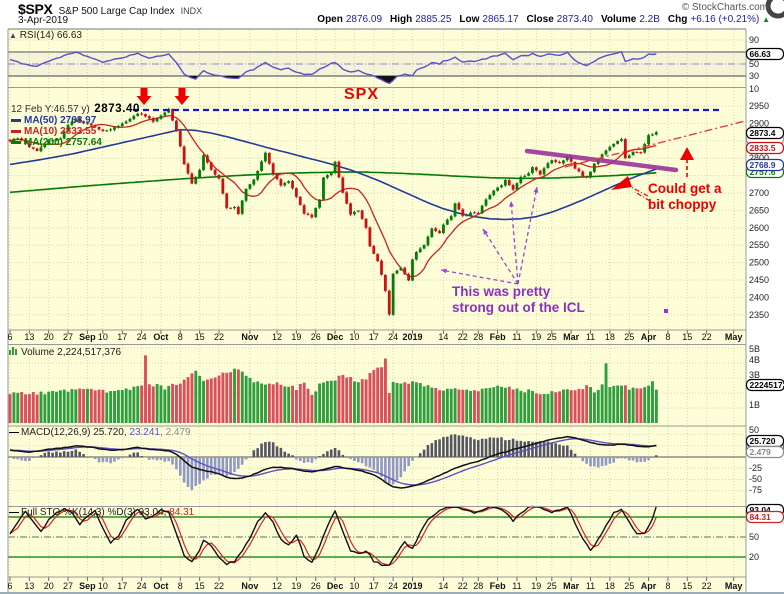 This screenshot has width=784, height=594. Describe the element at coordinates (667, 337) in the screenshot. I see `x-axis-label: 8` at that location.